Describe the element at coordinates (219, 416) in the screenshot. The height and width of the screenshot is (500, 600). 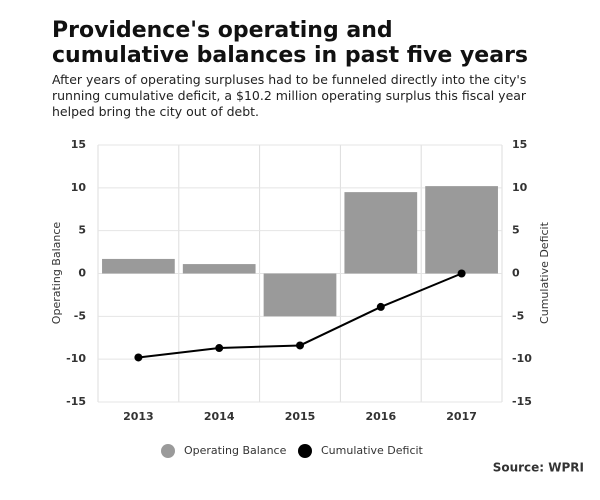
I see `x-tick-label: 2014` at that location.